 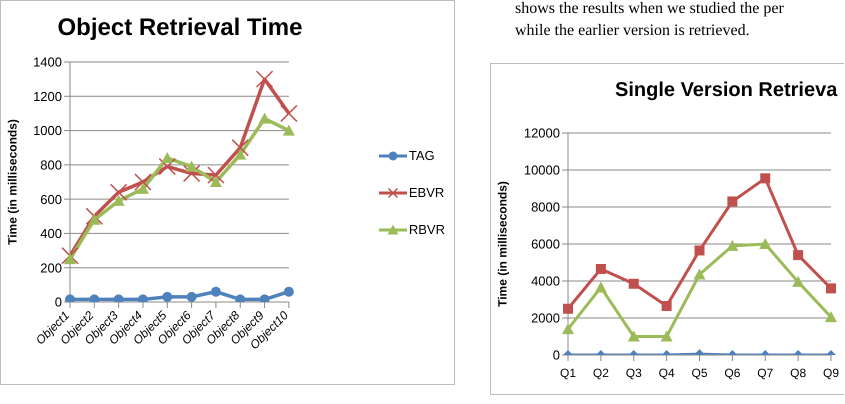 I want to click on x-tick-label: Q4, so click(x=666, y=373).